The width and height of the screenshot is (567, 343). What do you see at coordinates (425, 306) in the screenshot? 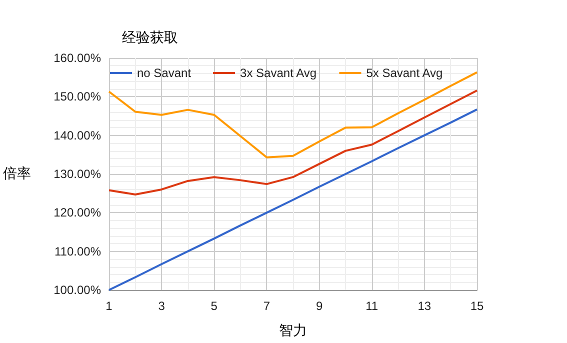
I see `x-tick-label: 13` at bounding box center [425, 306].